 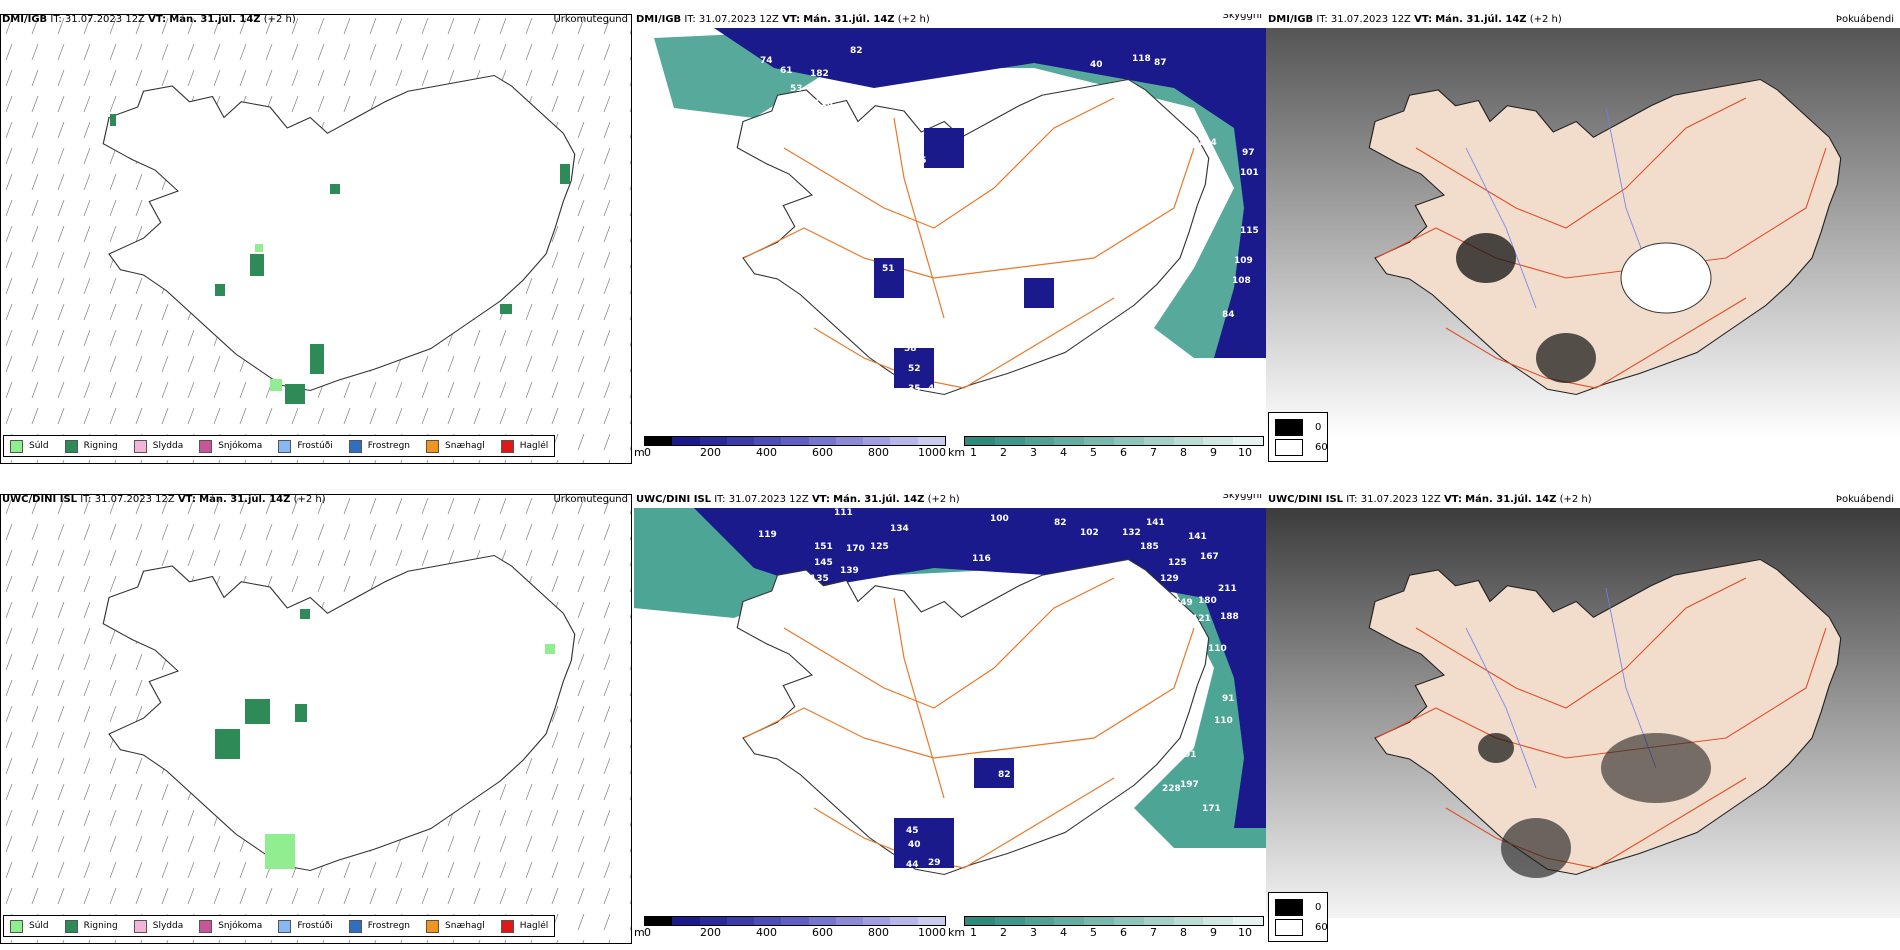 What do you see at coordinates (819, 579) in the screenshot?
I see `visibility-label: 135` at bounding box center [819, 579].